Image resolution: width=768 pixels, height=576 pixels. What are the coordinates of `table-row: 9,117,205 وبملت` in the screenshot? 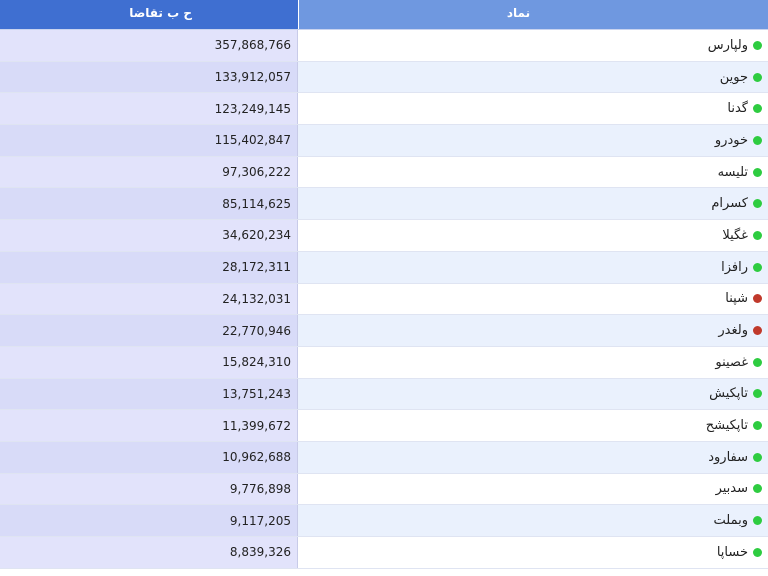 It's located at (384, 521).